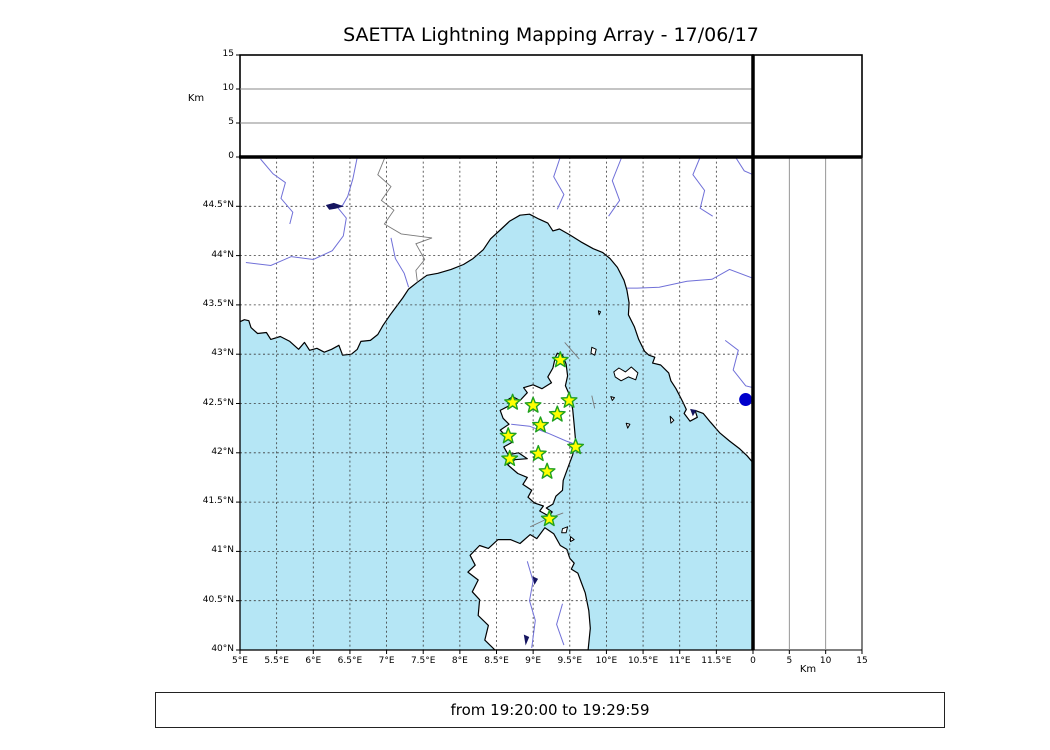 This screenshot has width=1050, height=750. I want to click on altitude-longitude-panel, so click(496, 106).